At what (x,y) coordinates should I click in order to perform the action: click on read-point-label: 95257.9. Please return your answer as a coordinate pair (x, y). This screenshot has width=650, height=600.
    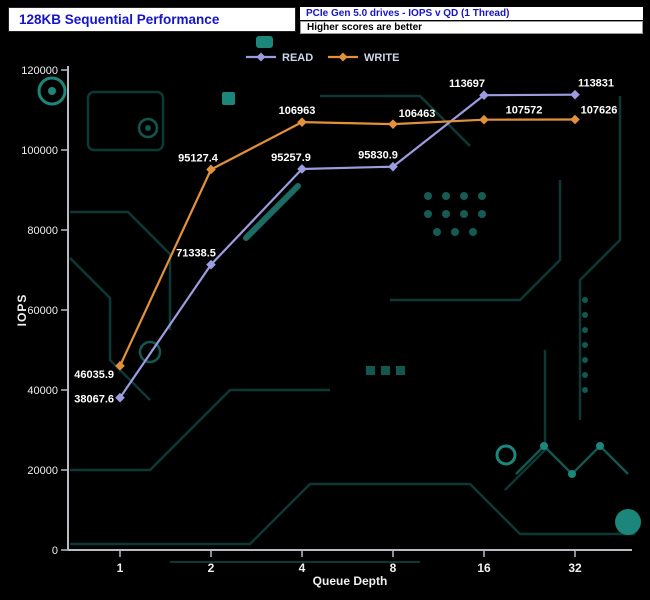
    Looking at the image, I should click on (291, 158).